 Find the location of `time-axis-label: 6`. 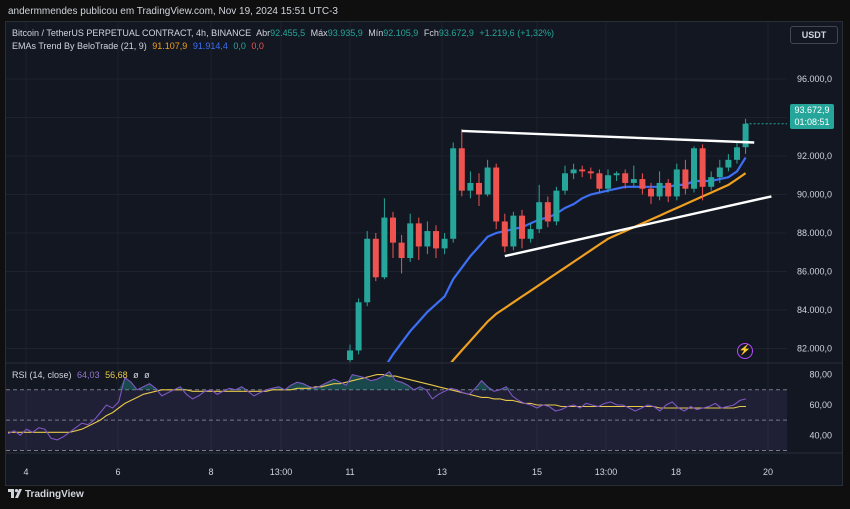

time-axis-label: 6 is located at coordinates (117, 472).